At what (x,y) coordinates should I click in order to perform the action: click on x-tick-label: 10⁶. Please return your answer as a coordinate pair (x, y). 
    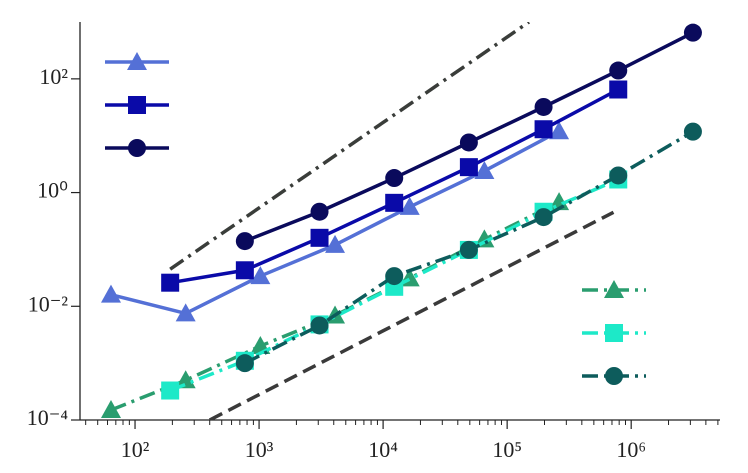
    Looking at the image, I should click on (631, 449).